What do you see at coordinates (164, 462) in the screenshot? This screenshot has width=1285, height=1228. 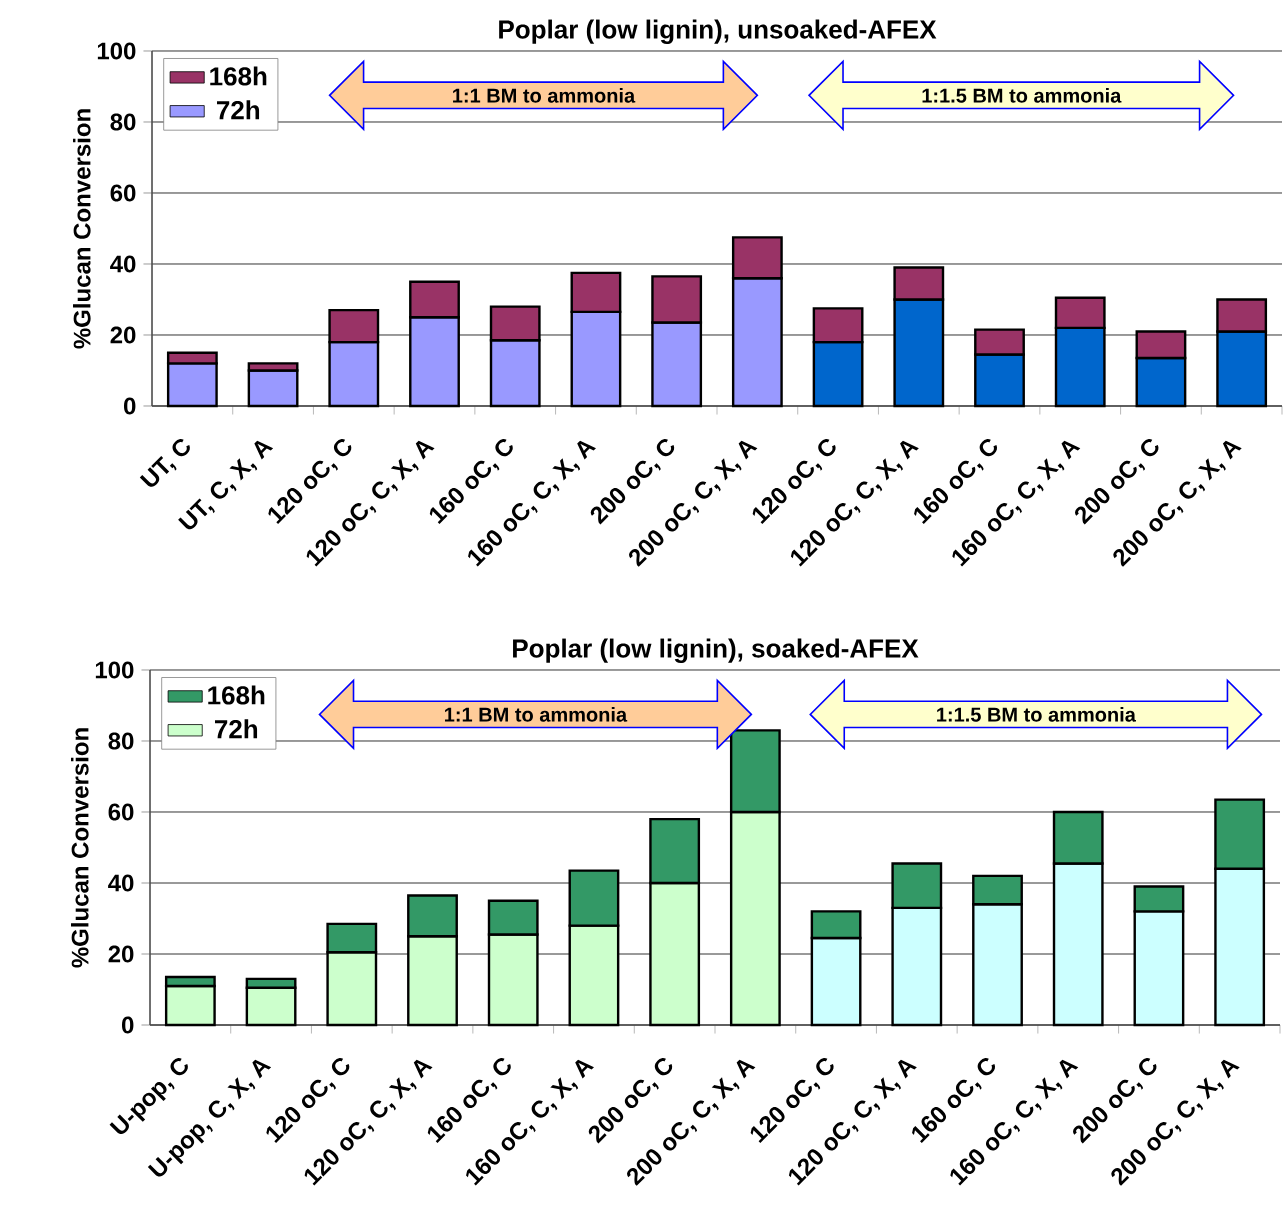 I see `x-tick-label: UT, C` at bounding box center [164, 462].